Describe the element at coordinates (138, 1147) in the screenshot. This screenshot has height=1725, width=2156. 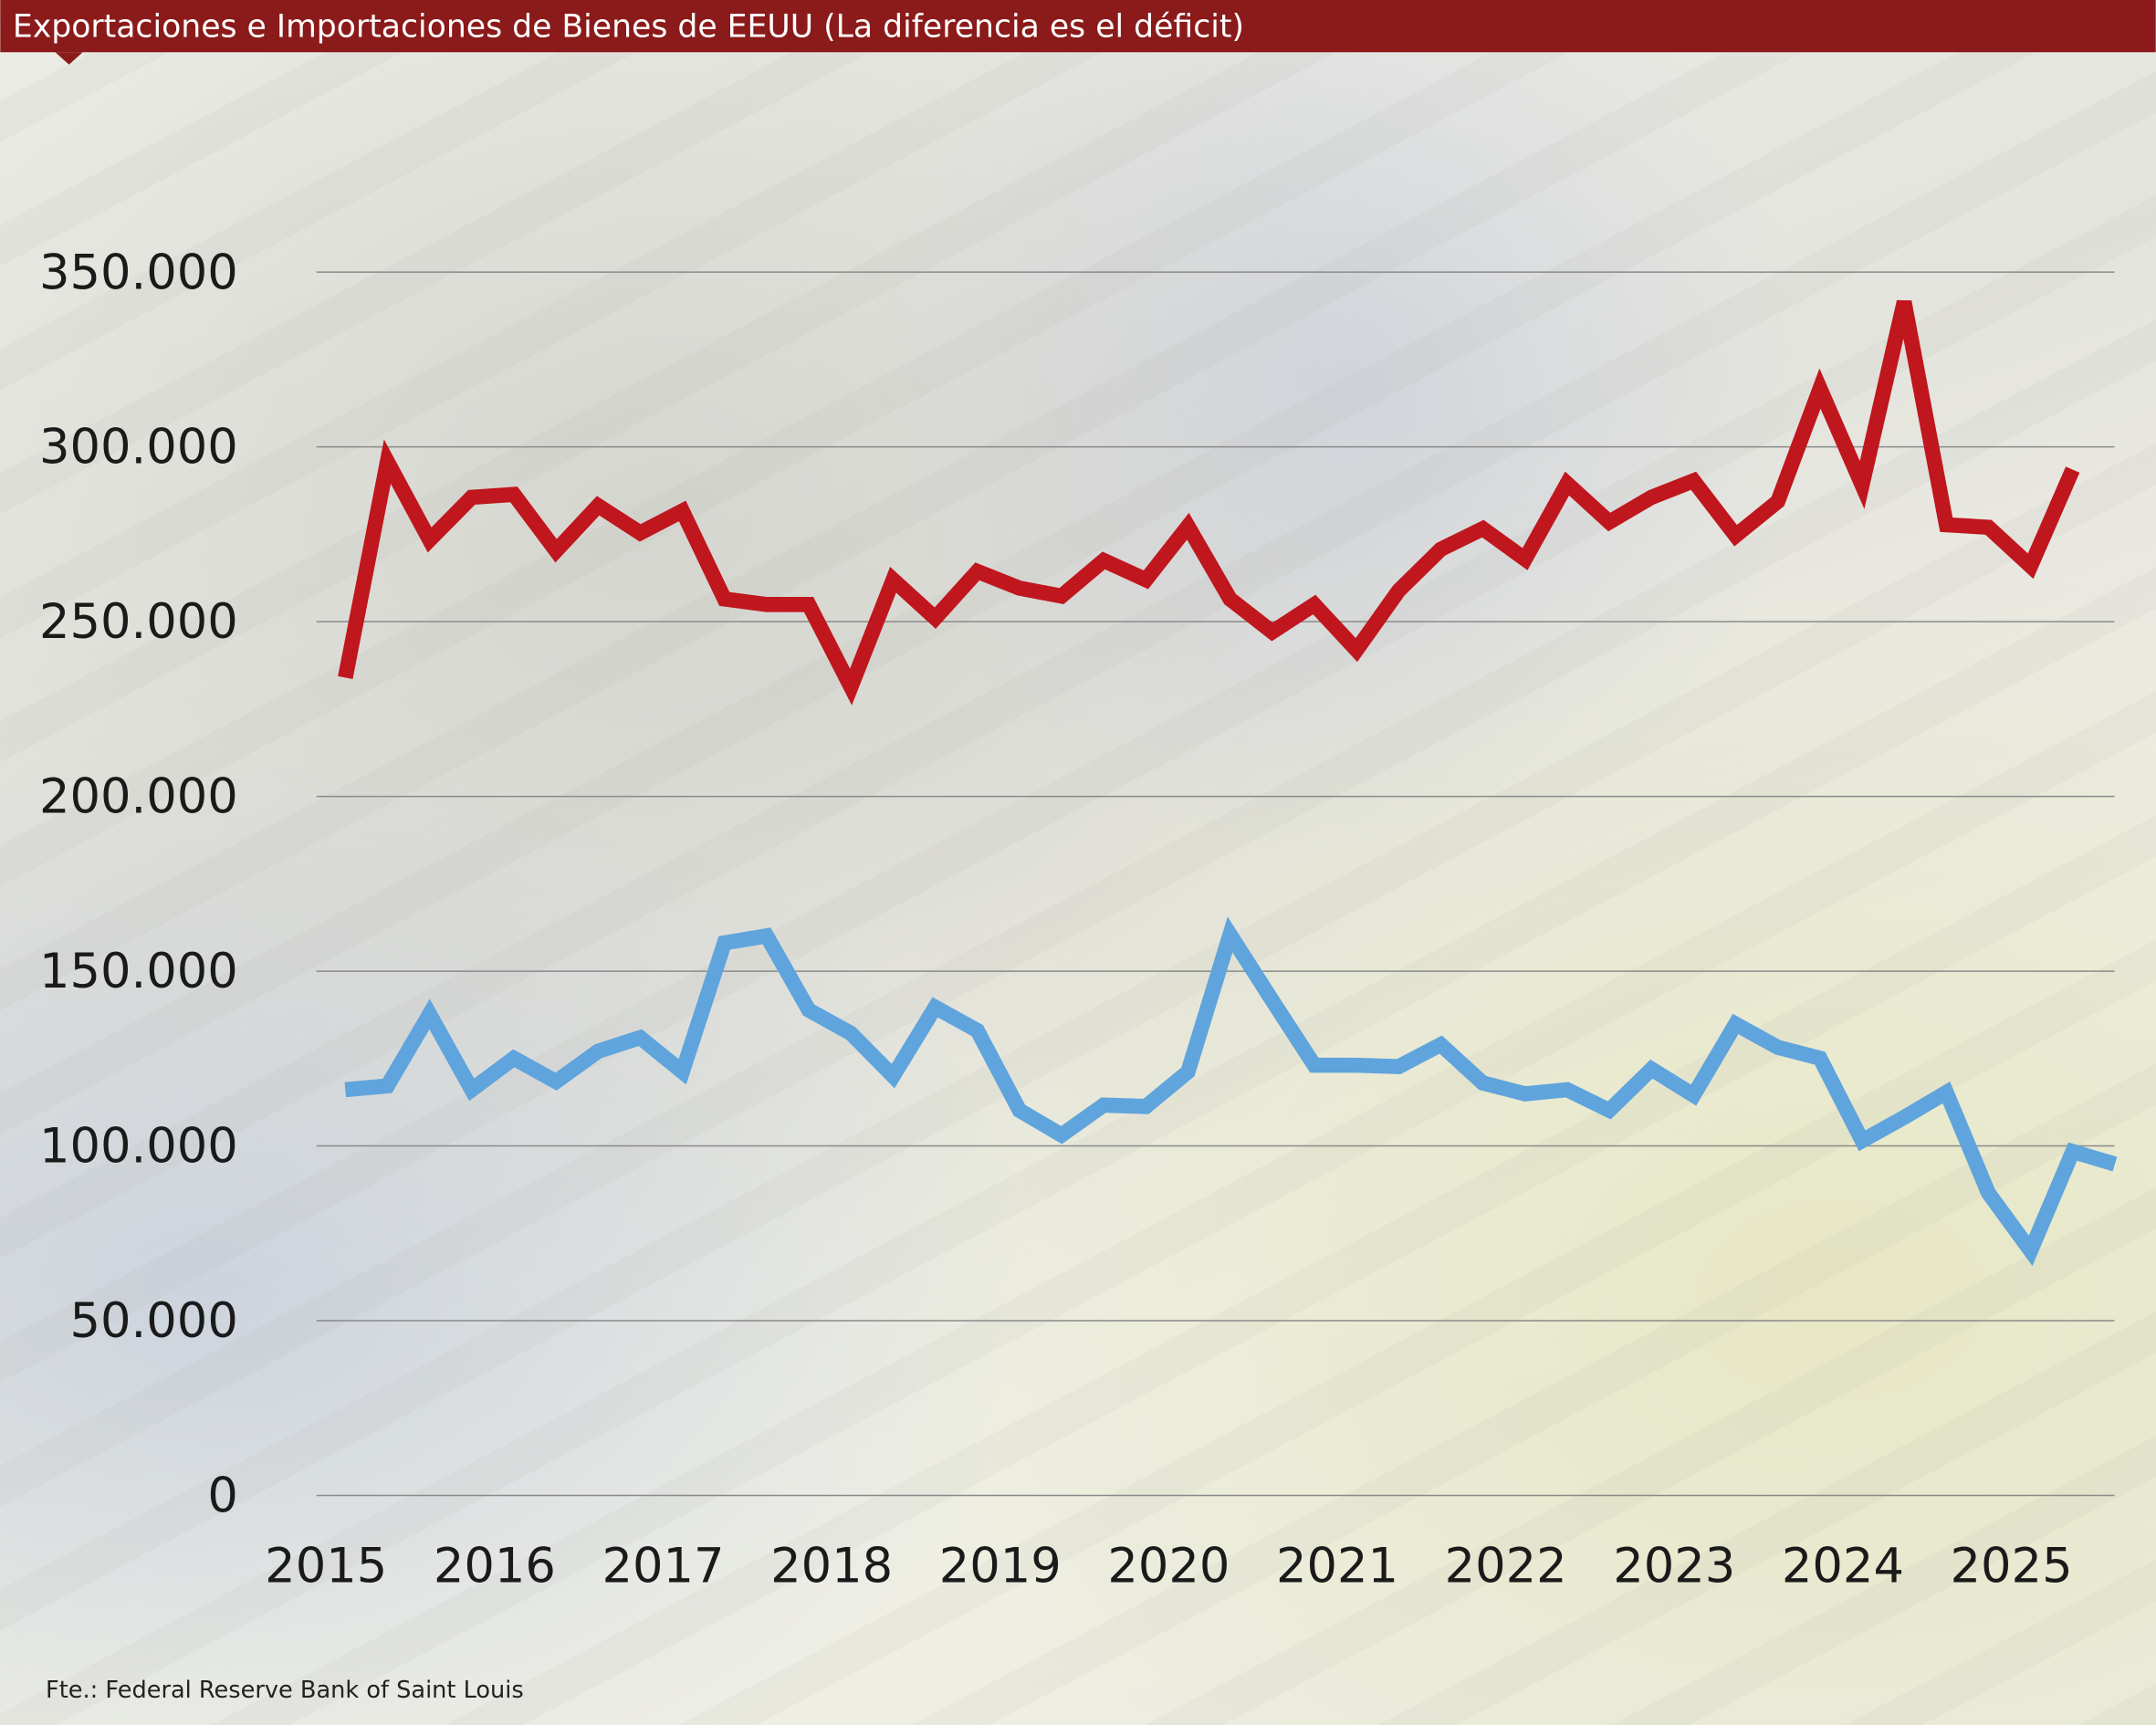
I see `y-tick-label: 100.000` at that location.